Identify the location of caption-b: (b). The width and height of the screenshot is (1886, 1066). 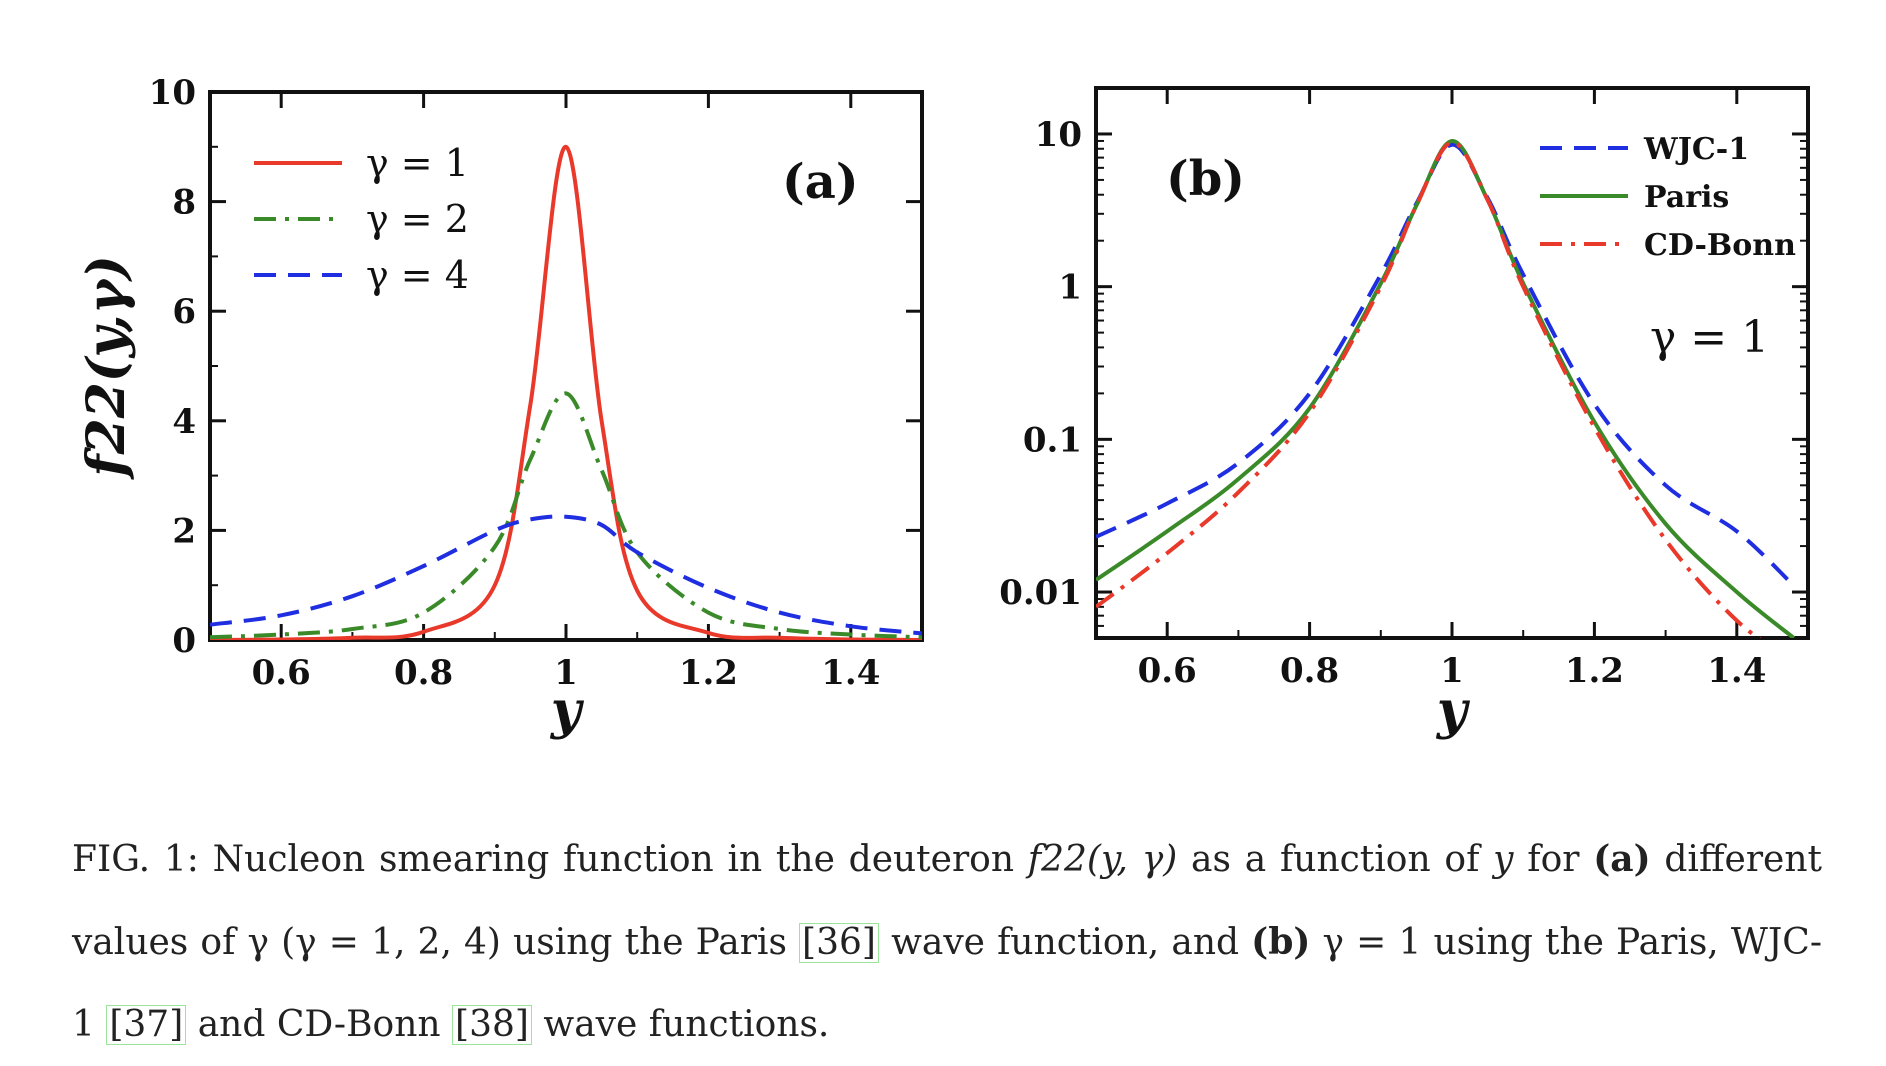
(1281, 942).